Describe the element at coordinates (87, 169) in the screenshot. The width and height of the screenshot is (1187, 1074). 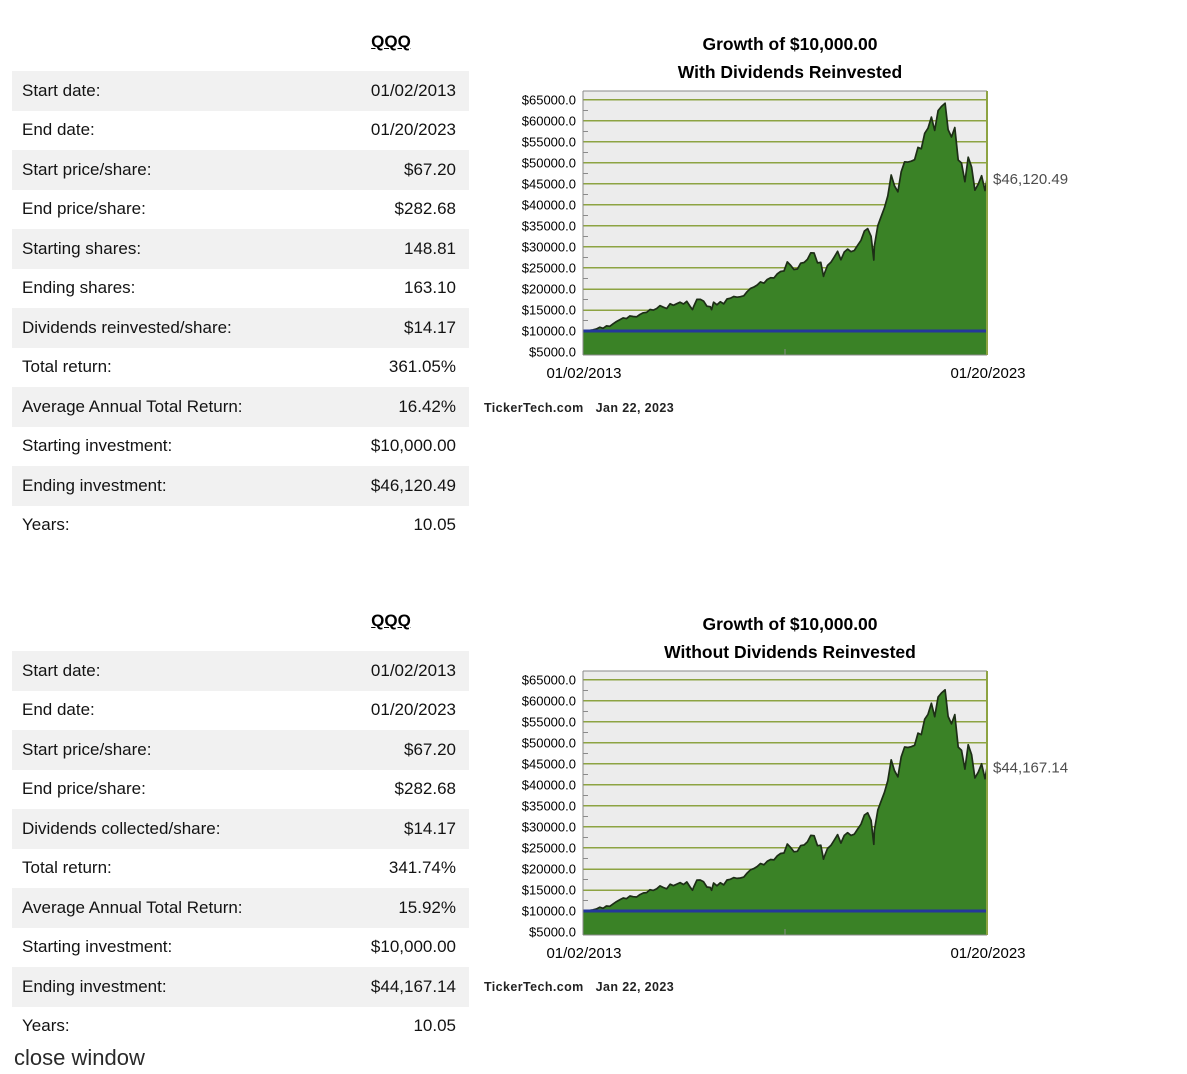
I see `row-label: Start price/share:` at that location.